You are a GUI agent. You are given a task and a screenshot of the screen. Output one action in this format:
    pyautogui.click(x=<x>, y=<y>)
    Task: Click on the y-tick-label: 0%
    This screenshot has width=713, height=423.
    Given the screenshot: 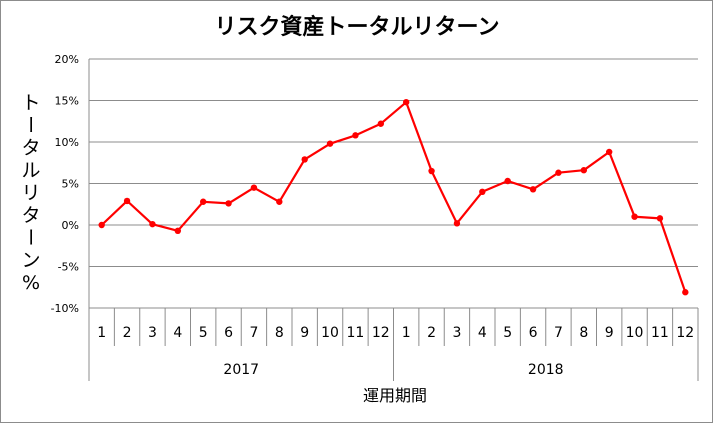 What is the action you would take?
    pyautogui.click(x=70, y=225)
    